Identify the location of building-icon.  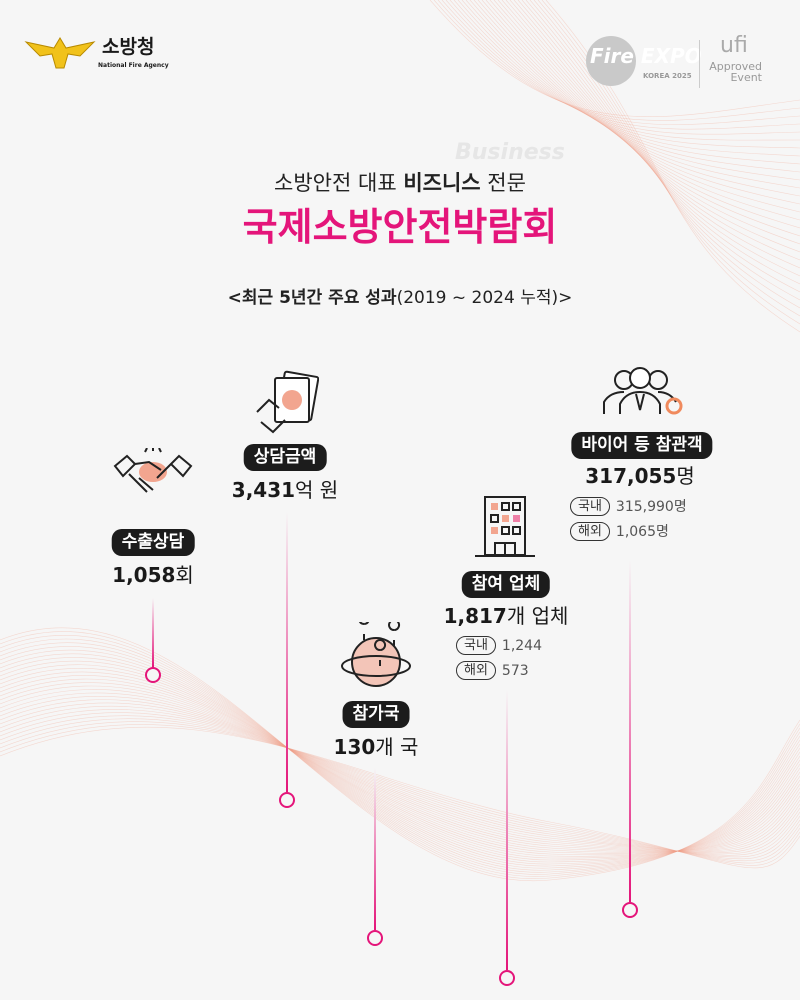
(505, 529).